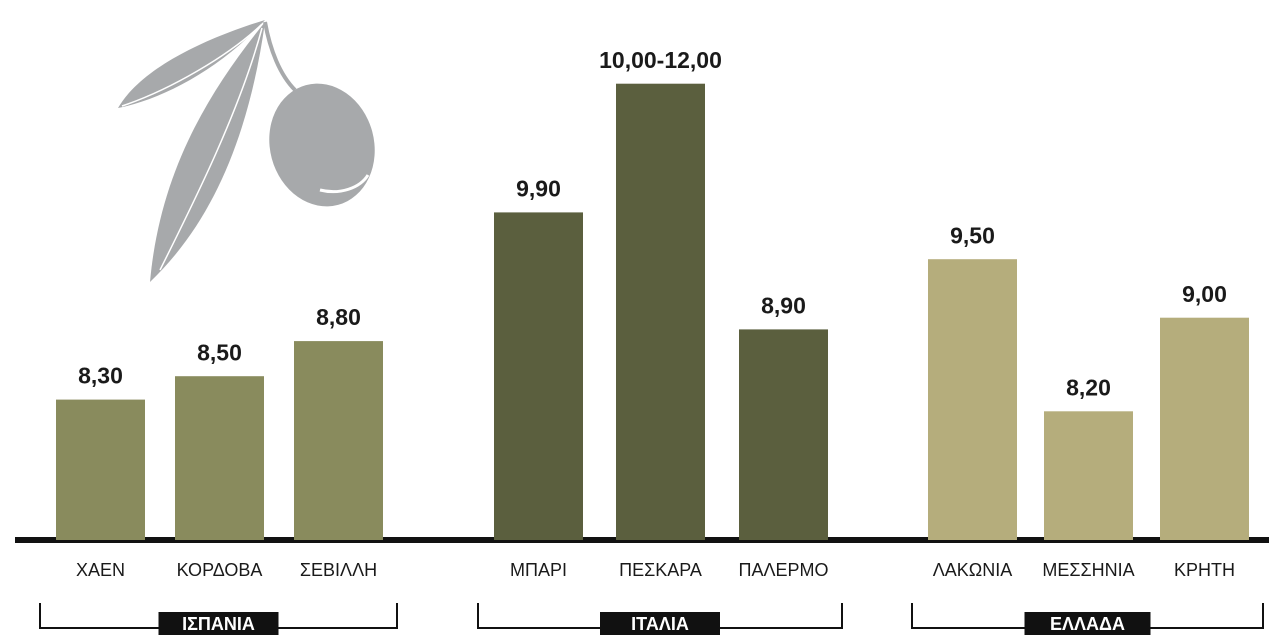 Image resolution: width=1269 pixels, height=635 pixels. Describe the element at coordinates (783, 305) in the screenshot. I see `value-label: 8,90` at that location.